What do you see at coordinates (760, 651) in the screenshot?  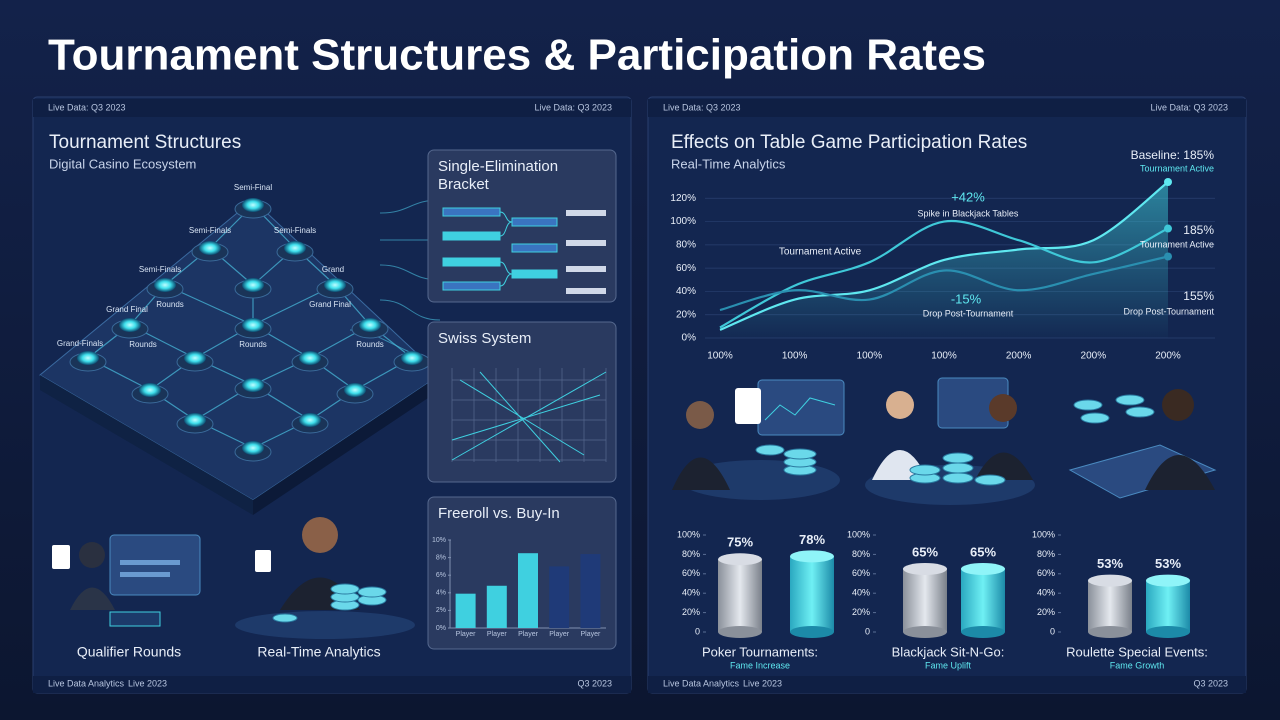 I see `chart-title: Poker Tournaments:` at bounding box center [760, 651].